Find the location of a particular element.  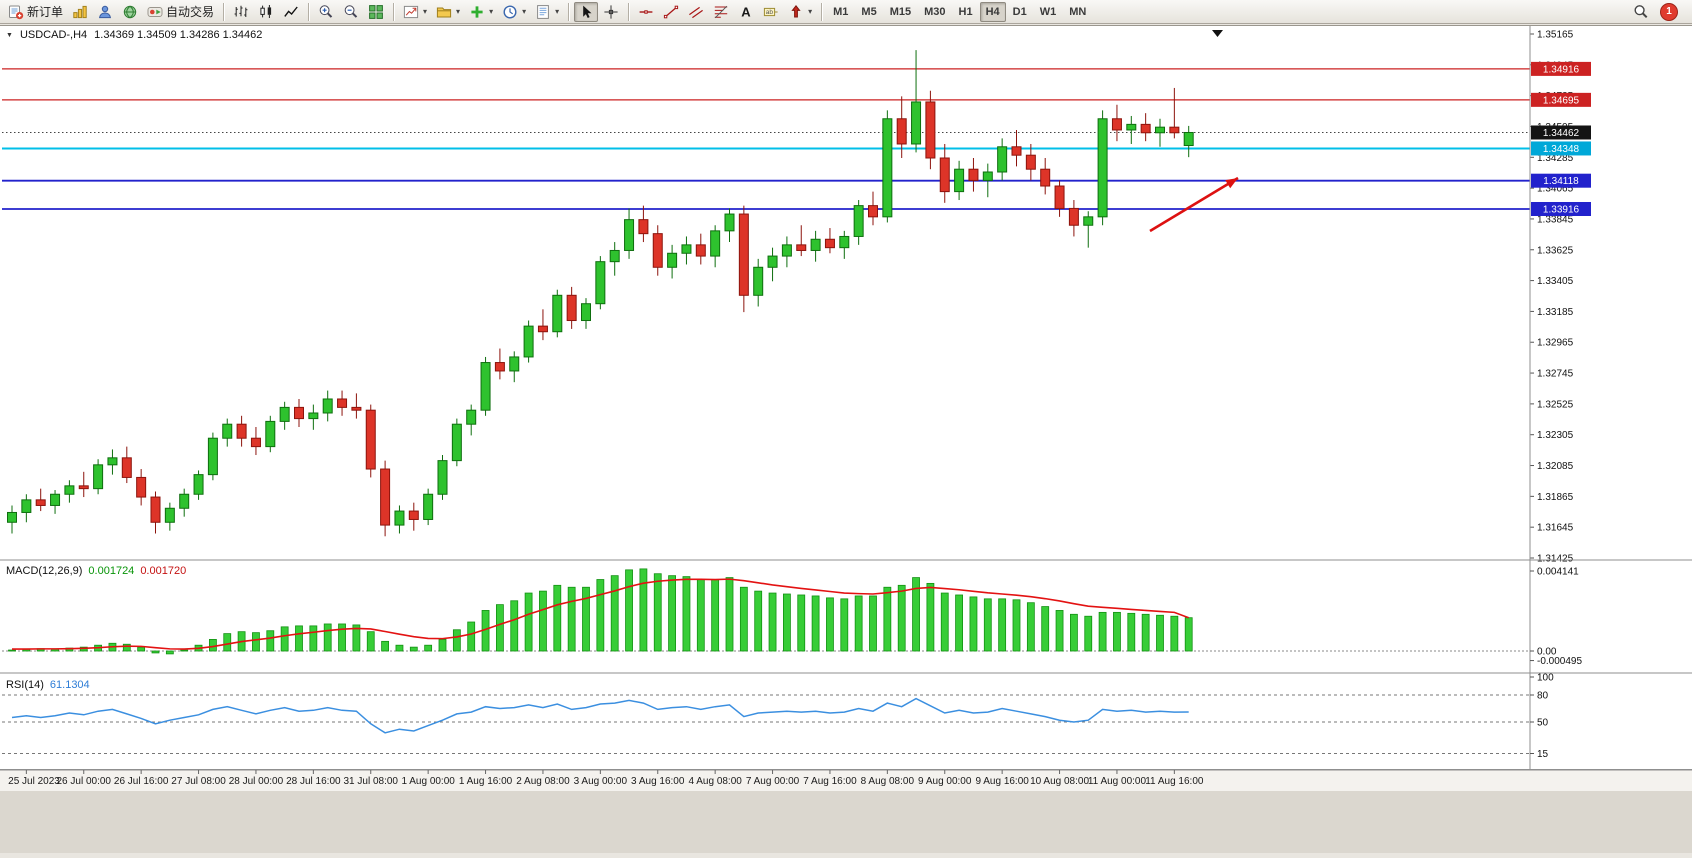

tf-m5-button: M5 is located at coordinates (868, 12).